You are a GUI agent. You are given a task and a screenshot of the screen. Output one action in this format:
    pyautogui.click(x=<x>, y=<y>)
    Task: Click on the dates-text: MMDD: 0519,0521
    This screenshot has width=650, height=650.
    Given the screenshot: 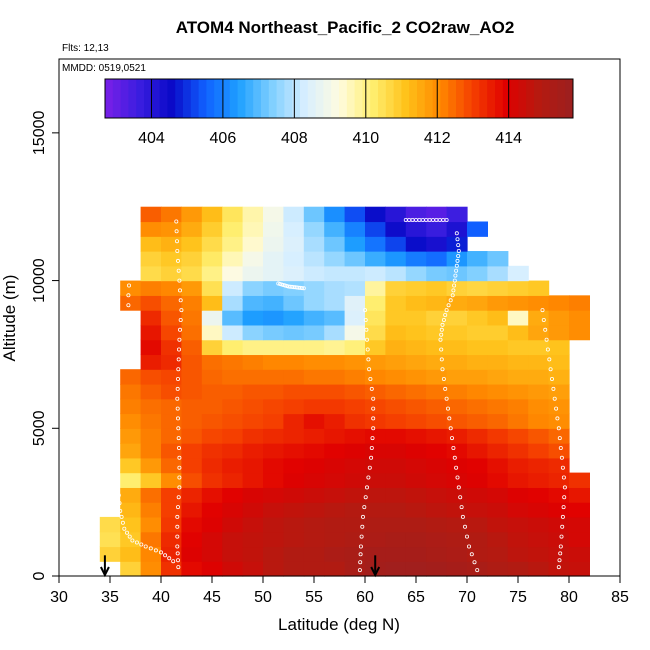 What is the action you would take?
    pyautogui.click(x=104, y=68)
    